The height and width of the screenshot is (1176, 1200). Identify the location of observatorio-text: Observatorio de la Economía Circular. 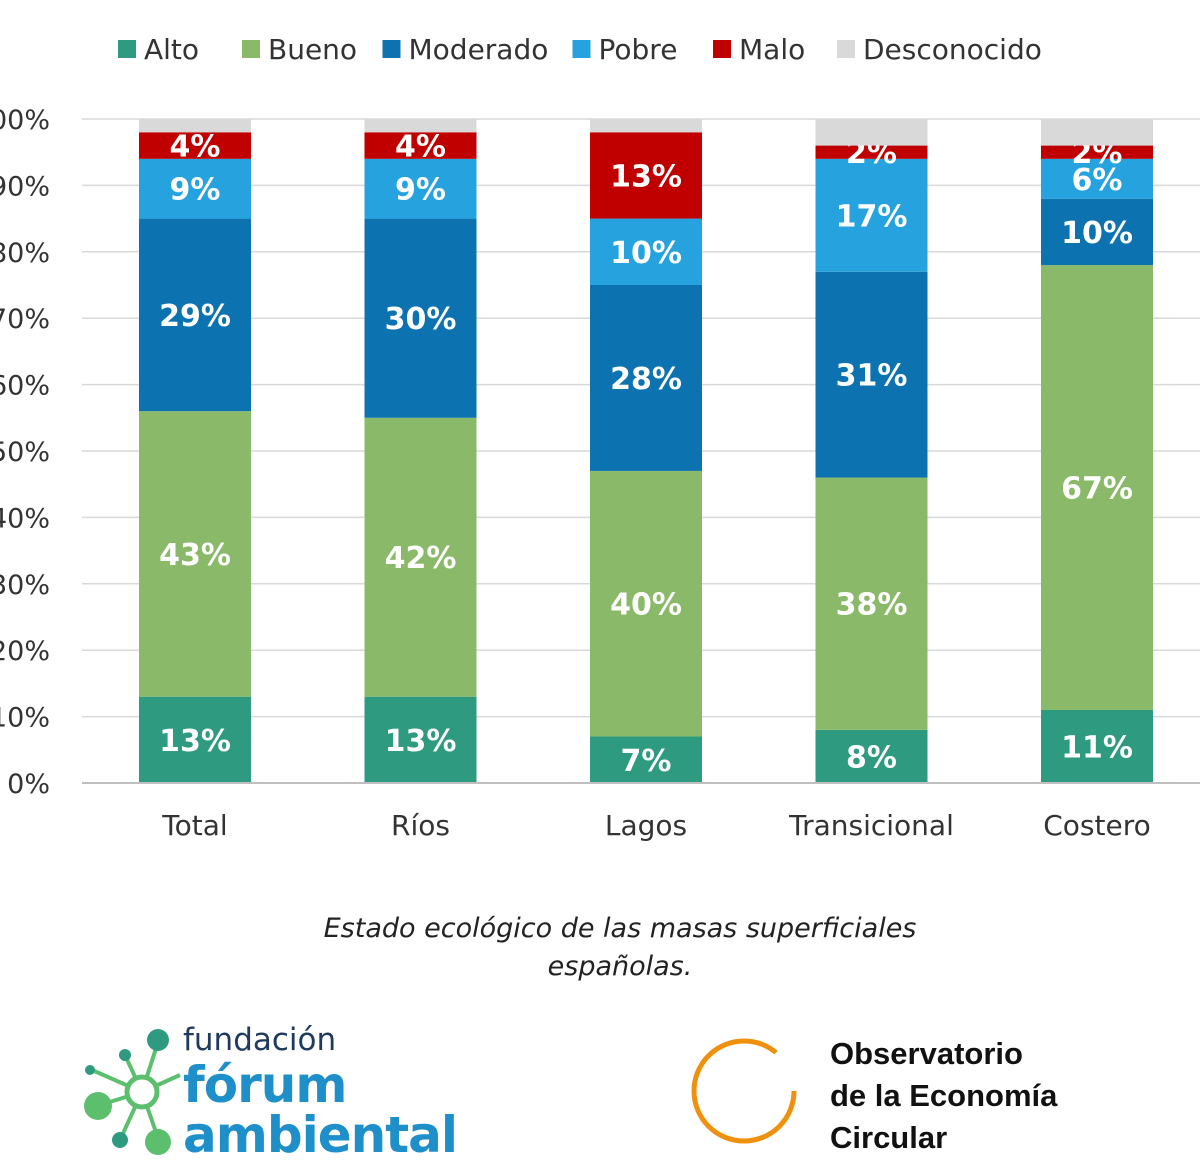
(943, 1096).